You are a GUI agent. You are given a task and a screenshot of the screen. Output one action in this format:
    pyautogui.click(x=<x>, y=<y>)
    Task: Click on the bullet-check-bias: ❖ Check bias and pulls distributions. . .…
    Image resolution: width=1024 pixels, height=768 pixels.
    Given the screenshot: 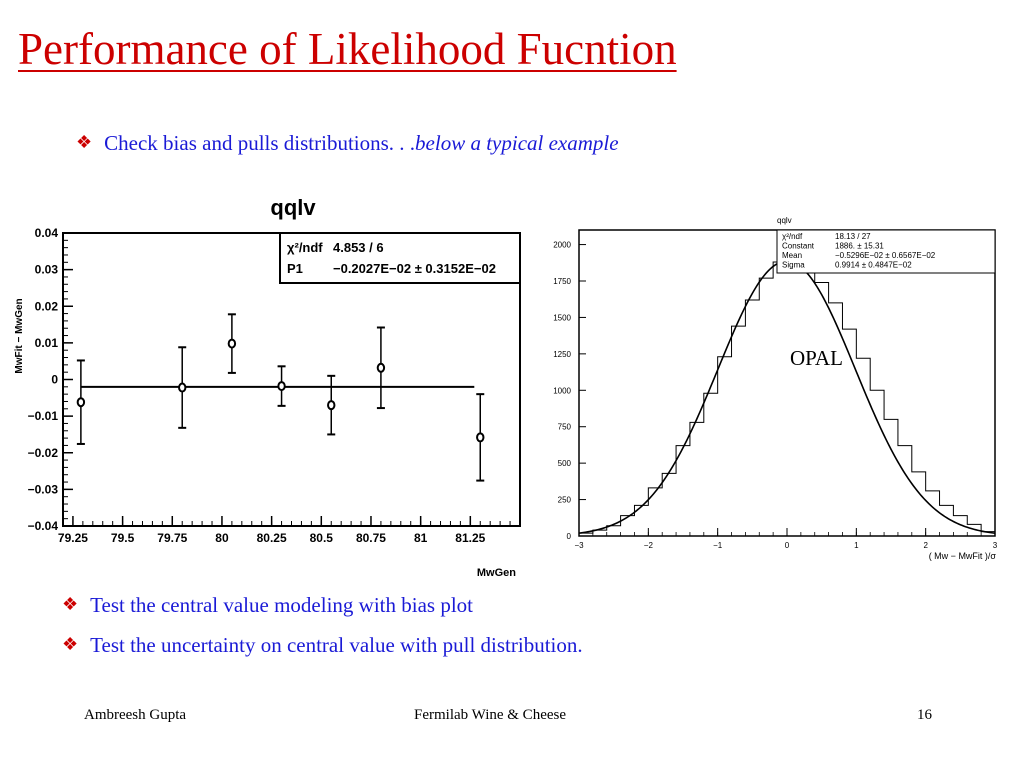 What is the action you would take?
    pyautogui.click(x=347, y=143)
    